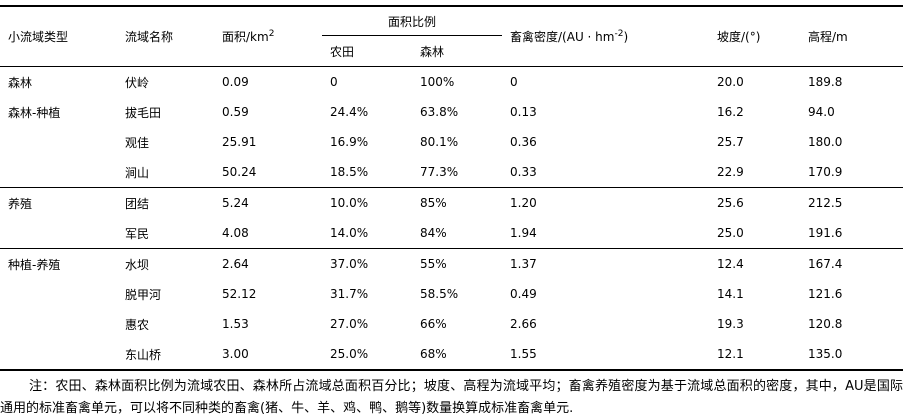 The height and width of the screenshot is (420, 903). What do you see at coordinates (439, 142) in the screenshot?
I see `forest-ratio-cell: 80.1%` at bounding box center [439, 142].